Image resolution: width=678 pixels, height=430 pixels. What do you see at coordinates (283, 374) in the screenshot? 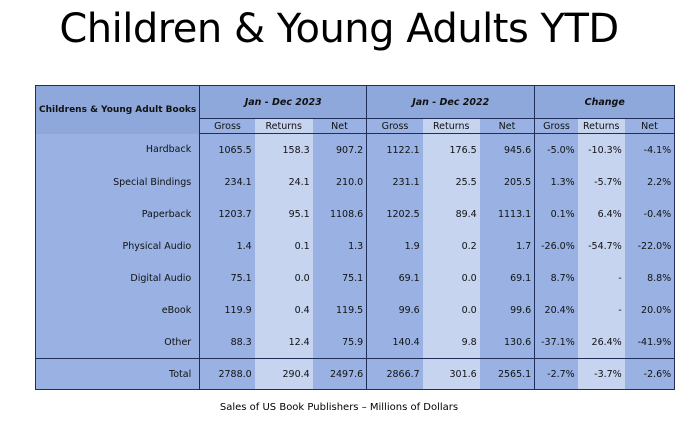
I see `table-cell: 290.4` at bounding box center [283, 374].